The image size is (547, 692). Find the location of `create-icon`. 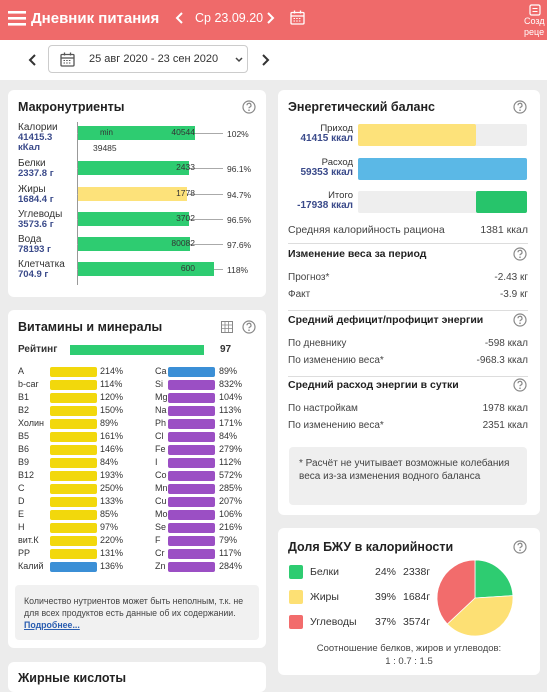

create-icon is located at coordinates (535, 10).